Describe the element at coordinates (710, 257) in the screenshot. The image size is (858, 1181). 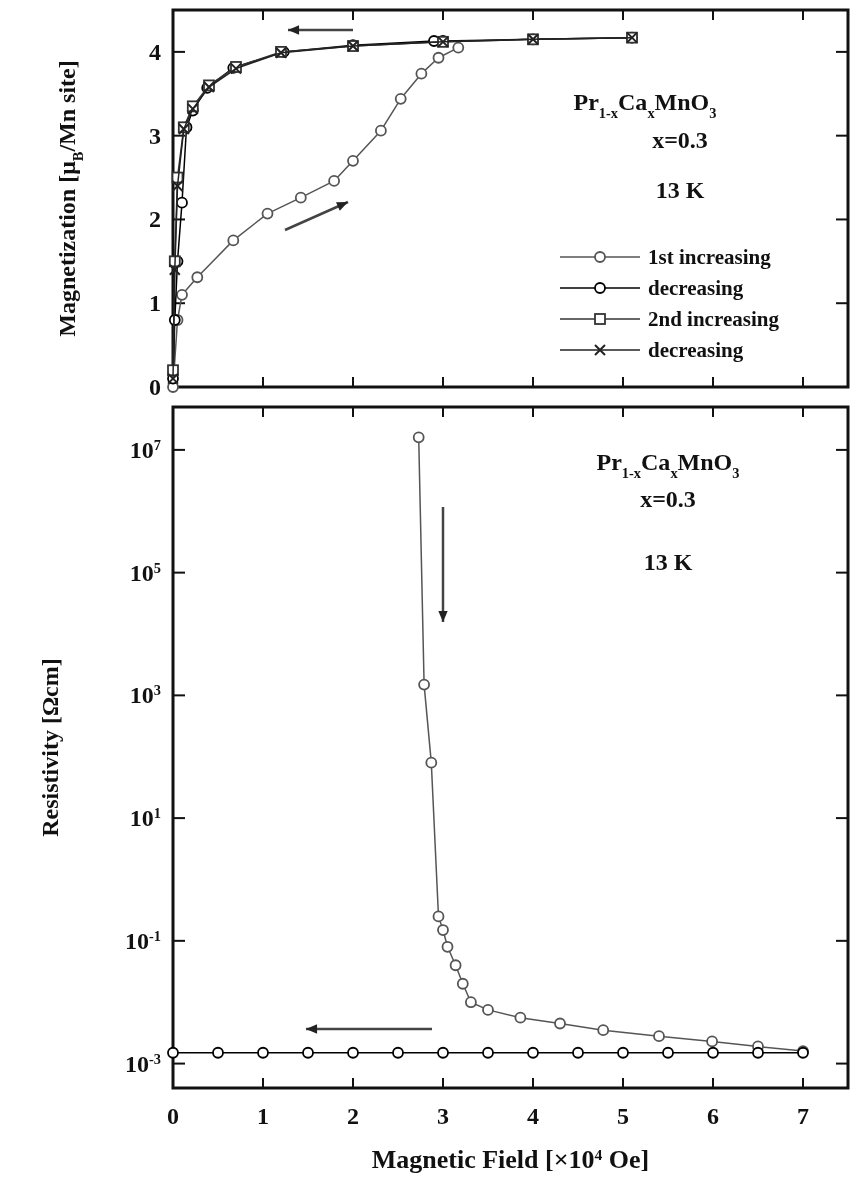
I see `legend-label: 1st increasing` at that location.